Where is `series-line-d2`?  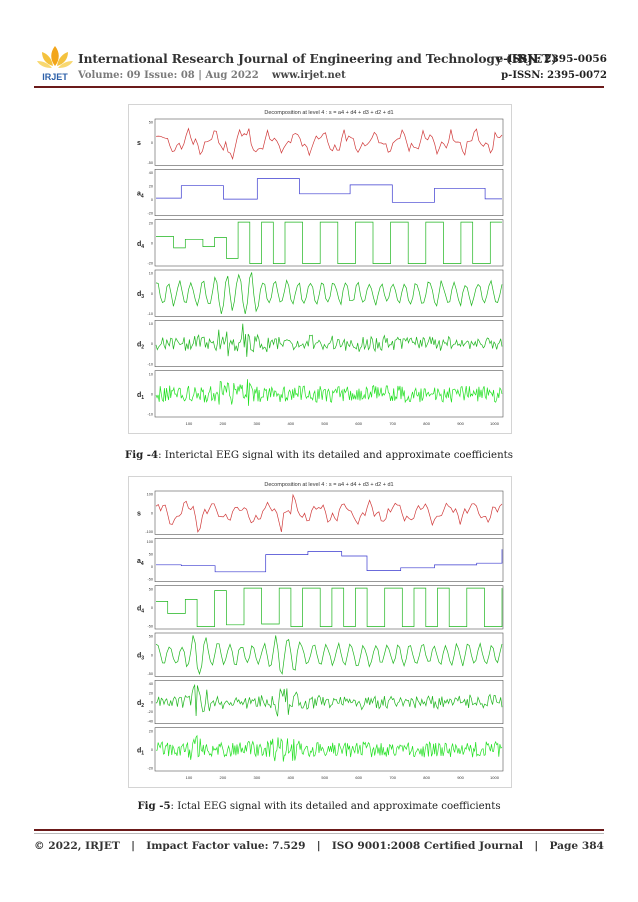 series-line-d2 is located at coordinates (329, 340).